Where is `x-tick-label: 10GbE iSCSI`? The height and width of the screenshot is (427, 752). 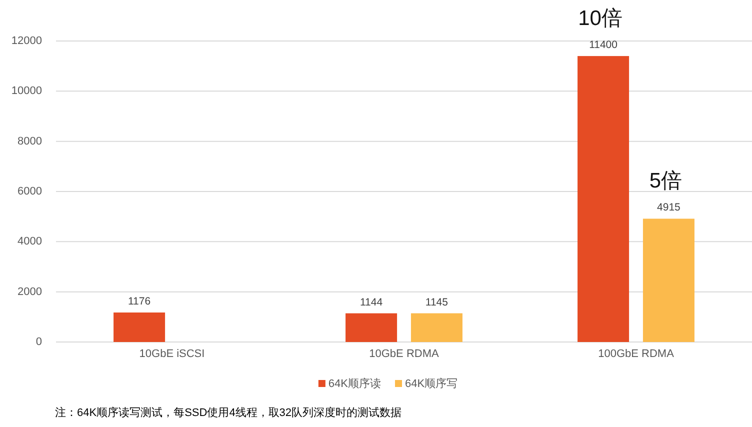 x-tick-label: 10GbE iSCSI is located at coordinates (172, 354).